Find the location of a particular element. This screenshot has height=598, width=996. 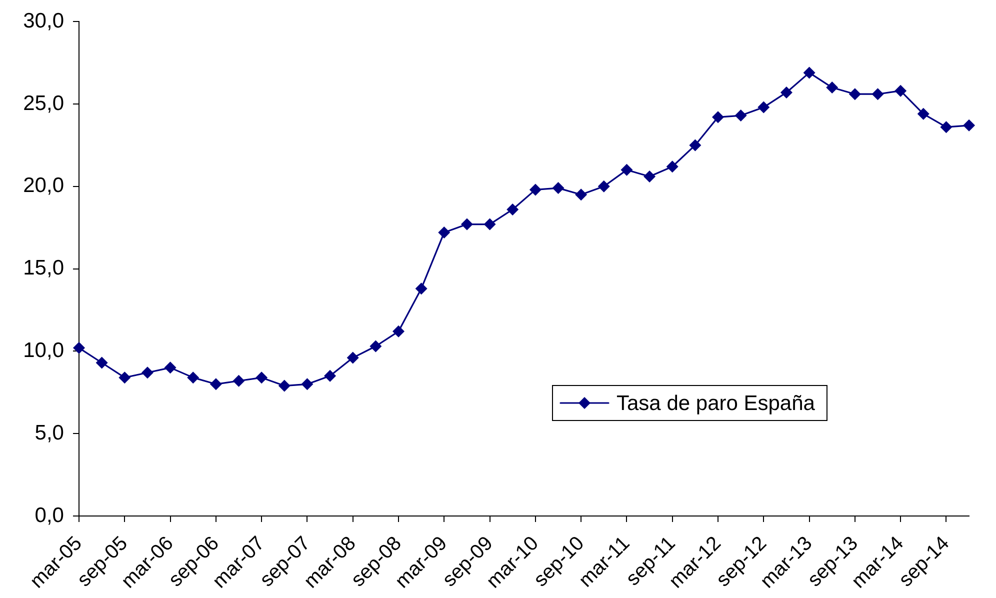

y-tick-label: 25,0 is located at coordinates (43, 103).